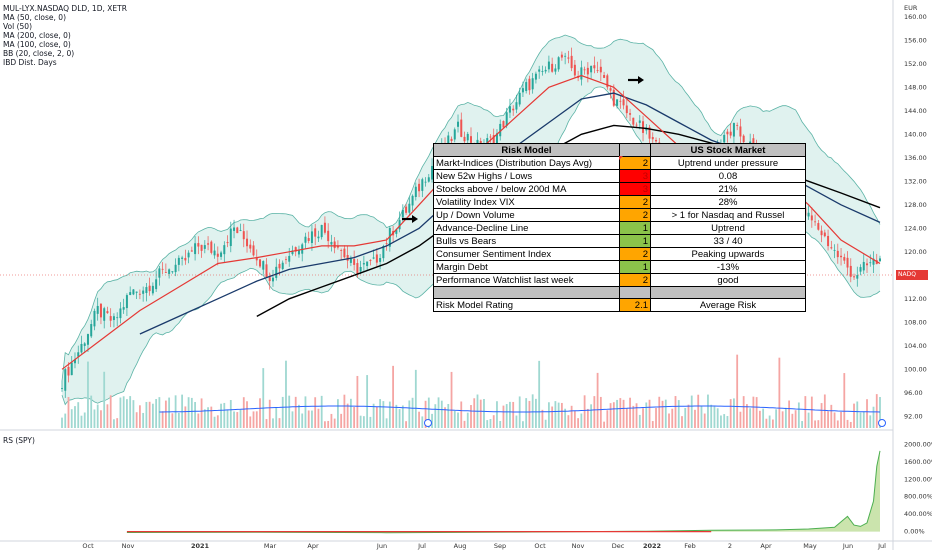  What do you see at coordinates (915, 205) in the screenshot?
I see `price-axis-tick: 128.00` at bounding box center [915, 205].